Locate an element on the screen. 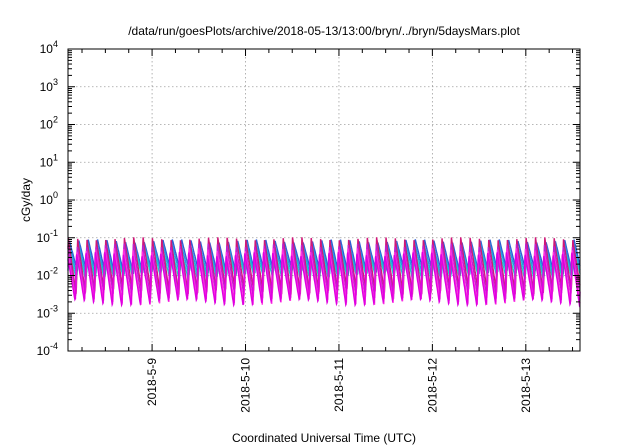  y-tick-label: 10¹ is located at coordinates (49, 160).